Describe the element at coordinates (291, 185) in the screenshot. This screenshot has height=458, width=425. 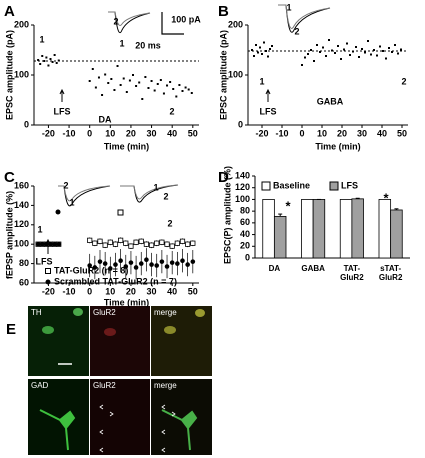
I see `legend-label: Baseline` at that location.